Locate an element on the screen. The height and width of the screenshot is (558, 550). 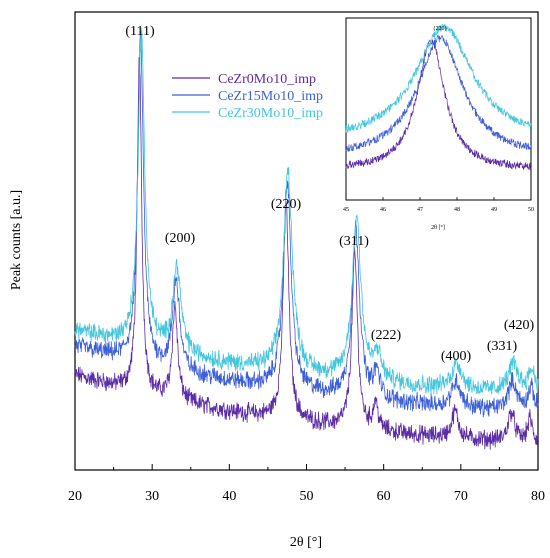
x-tick-label: 50 is located at coordinates (307, 496).